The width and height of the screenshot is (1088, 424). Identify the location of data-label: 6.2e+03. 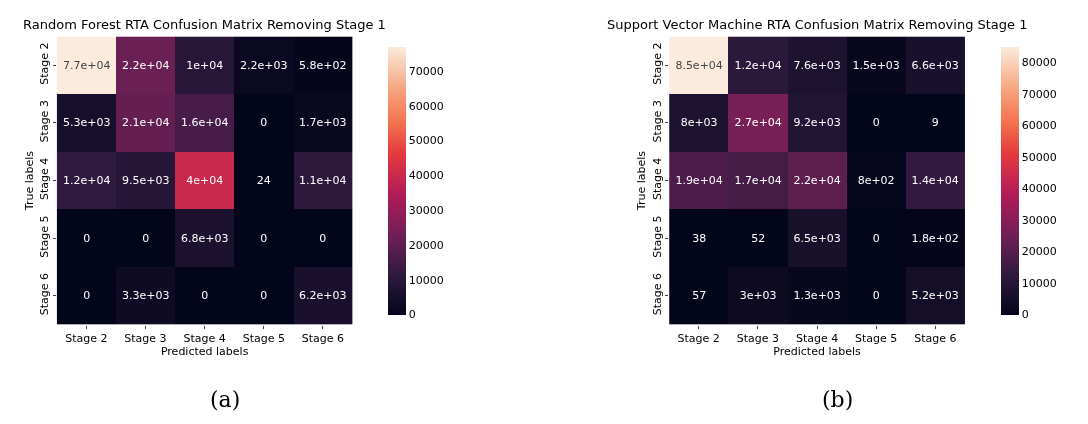
(322, 296).